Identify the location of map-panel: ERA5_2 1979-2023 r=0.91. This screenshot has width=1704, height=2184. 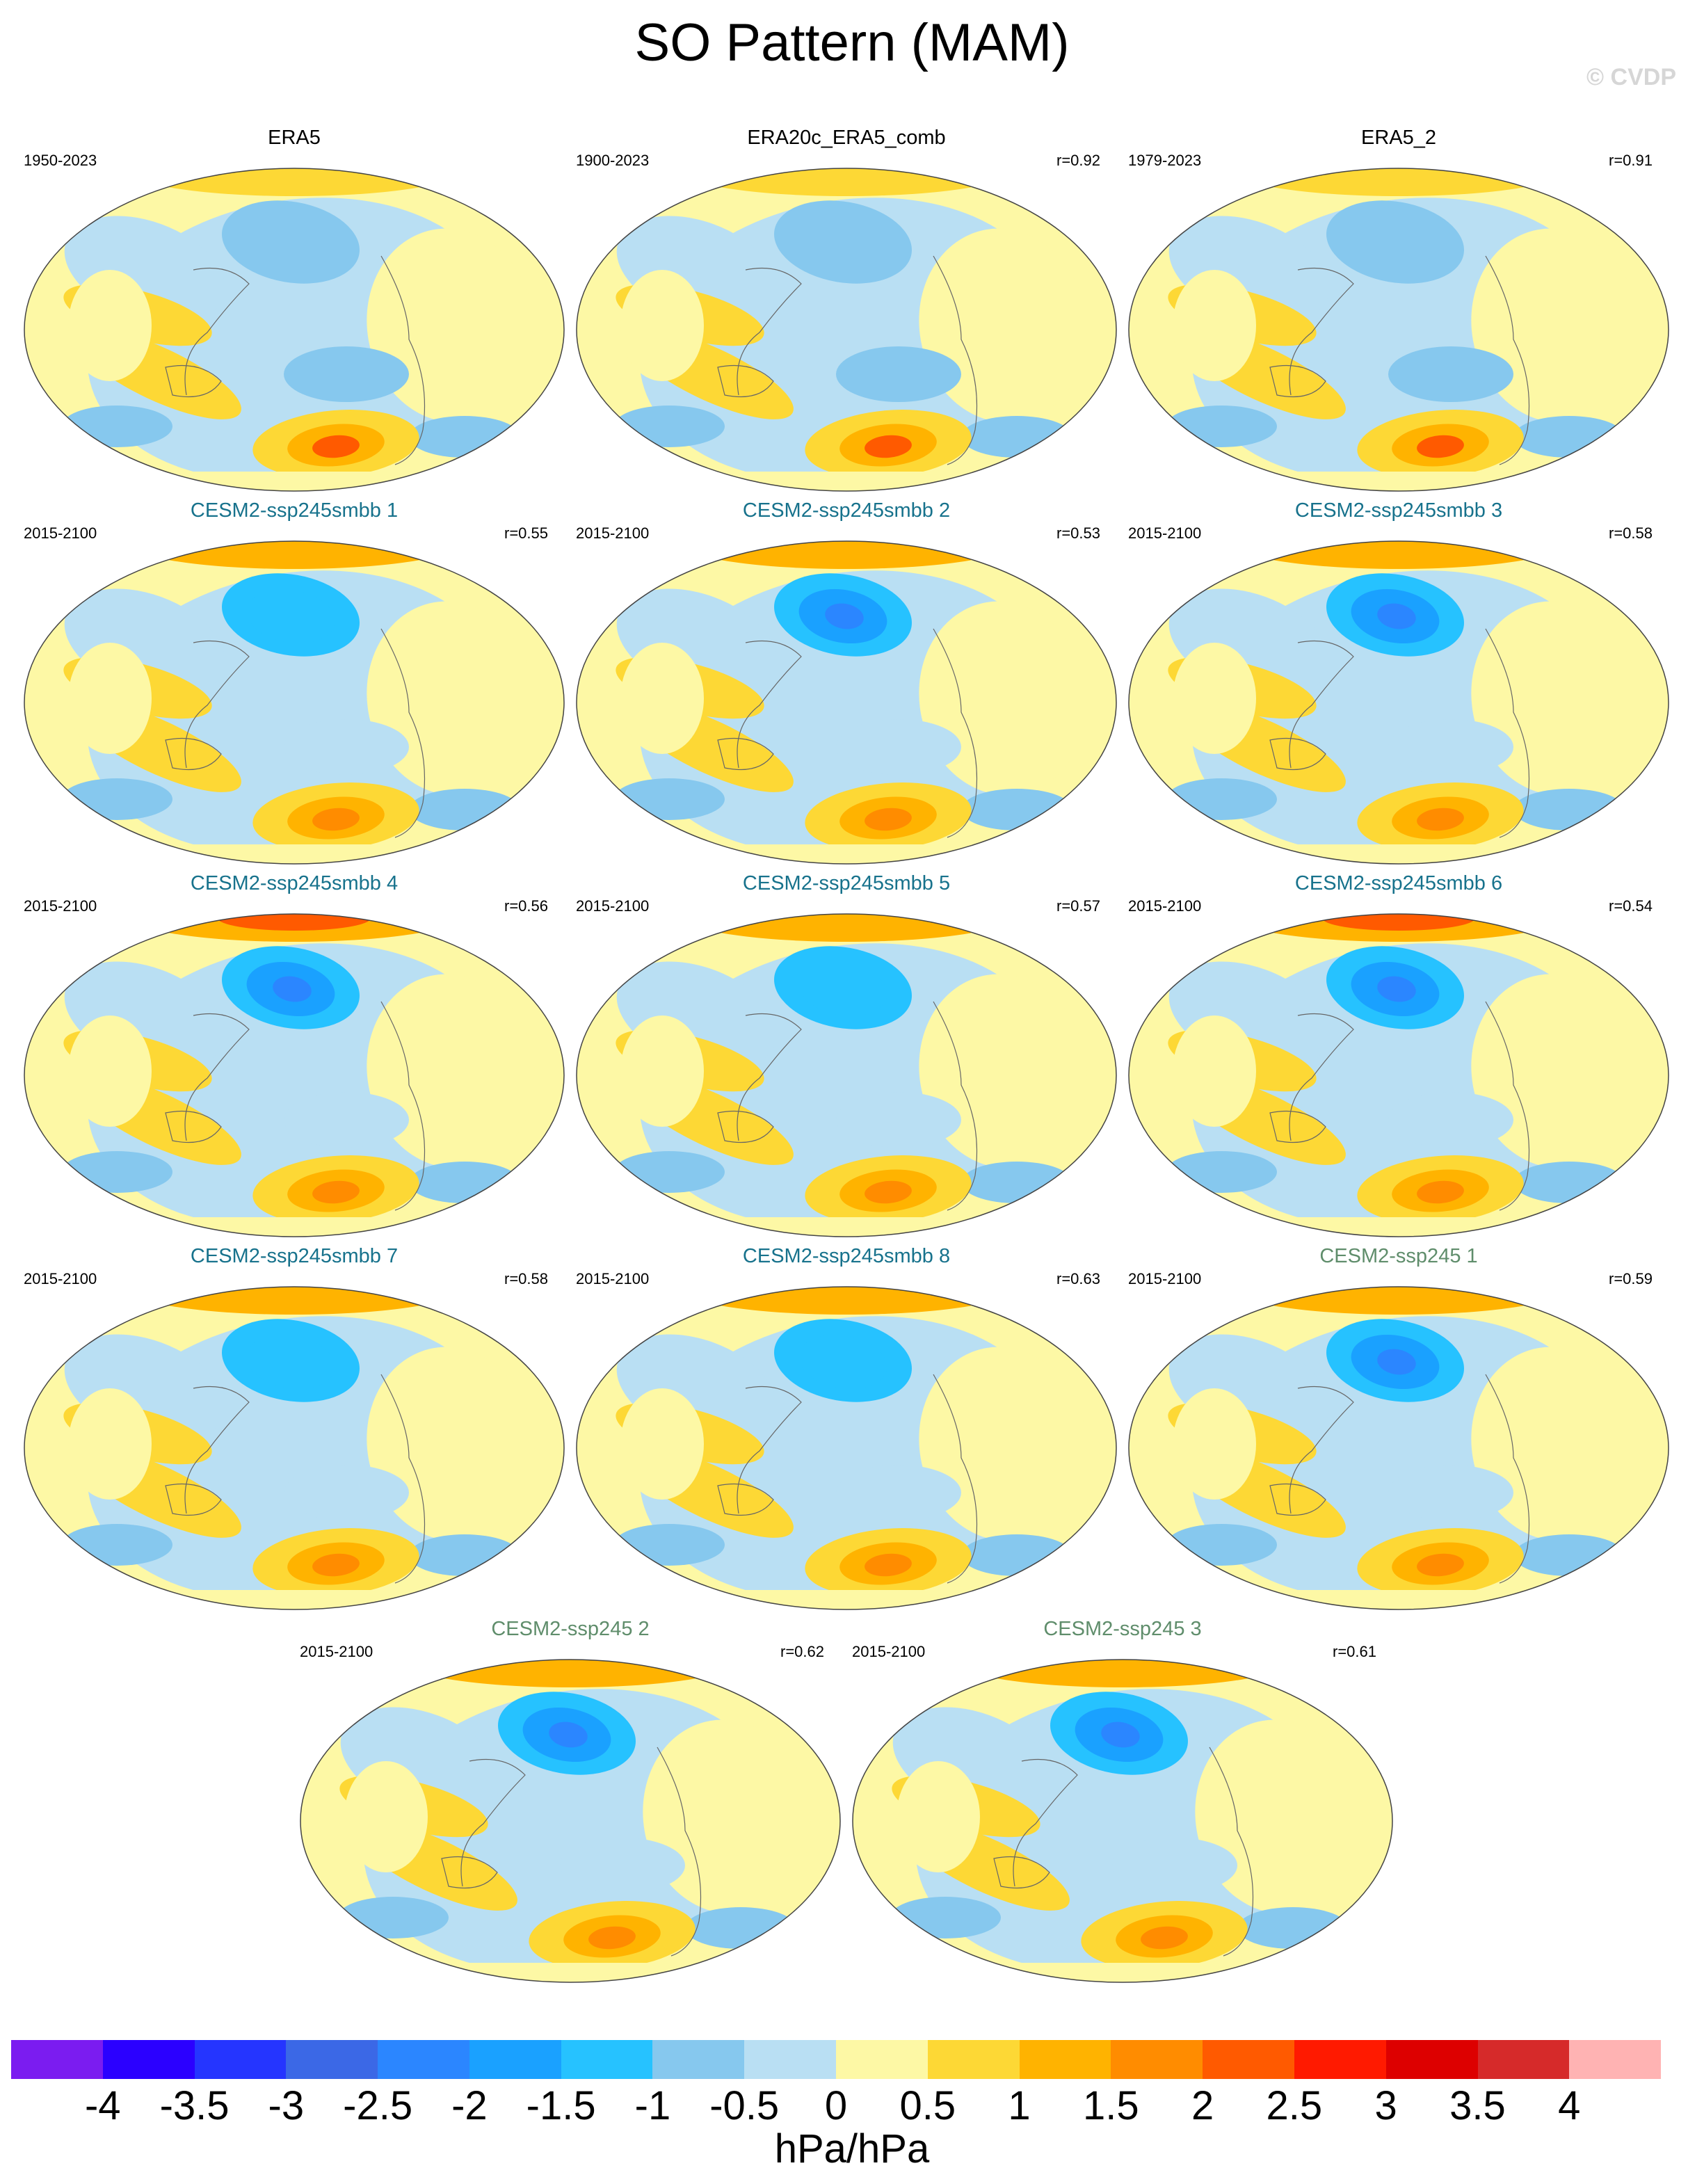
(1398, 310).